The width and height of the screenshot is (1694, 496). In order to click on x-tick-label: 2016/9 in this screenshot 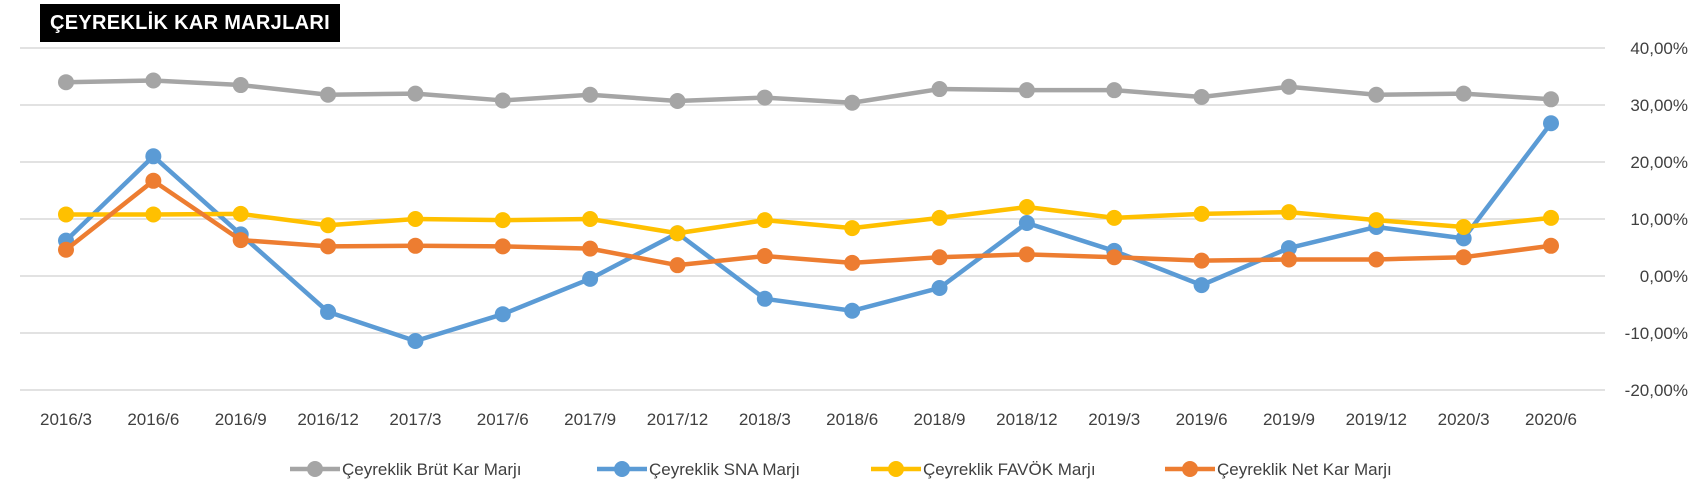, I will do `click(241, 419)`.